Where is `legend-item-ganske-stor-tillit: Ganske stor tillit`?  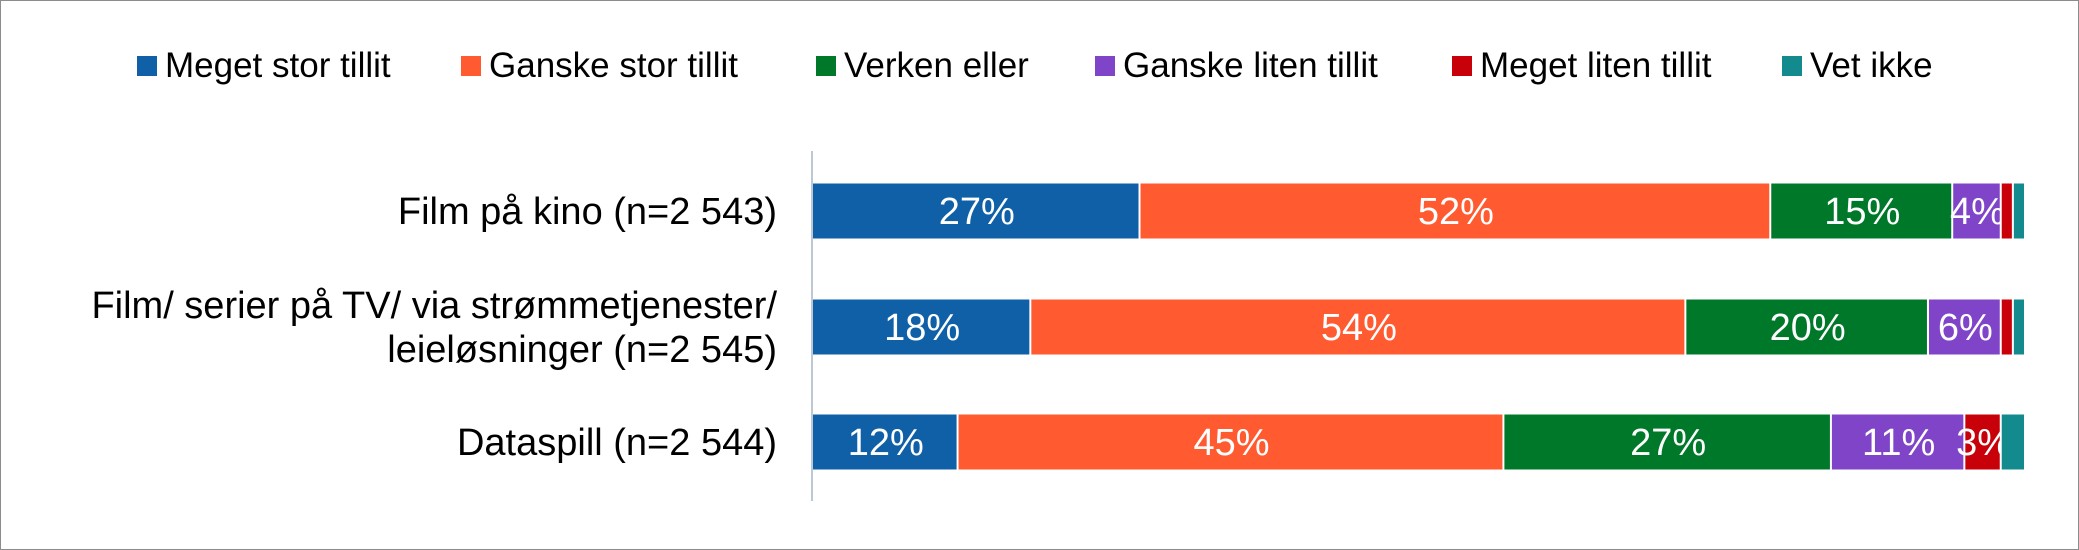 legend-item-ganske-stor-tillit: Ganske stor tillit is located at coordinates (599, 65).